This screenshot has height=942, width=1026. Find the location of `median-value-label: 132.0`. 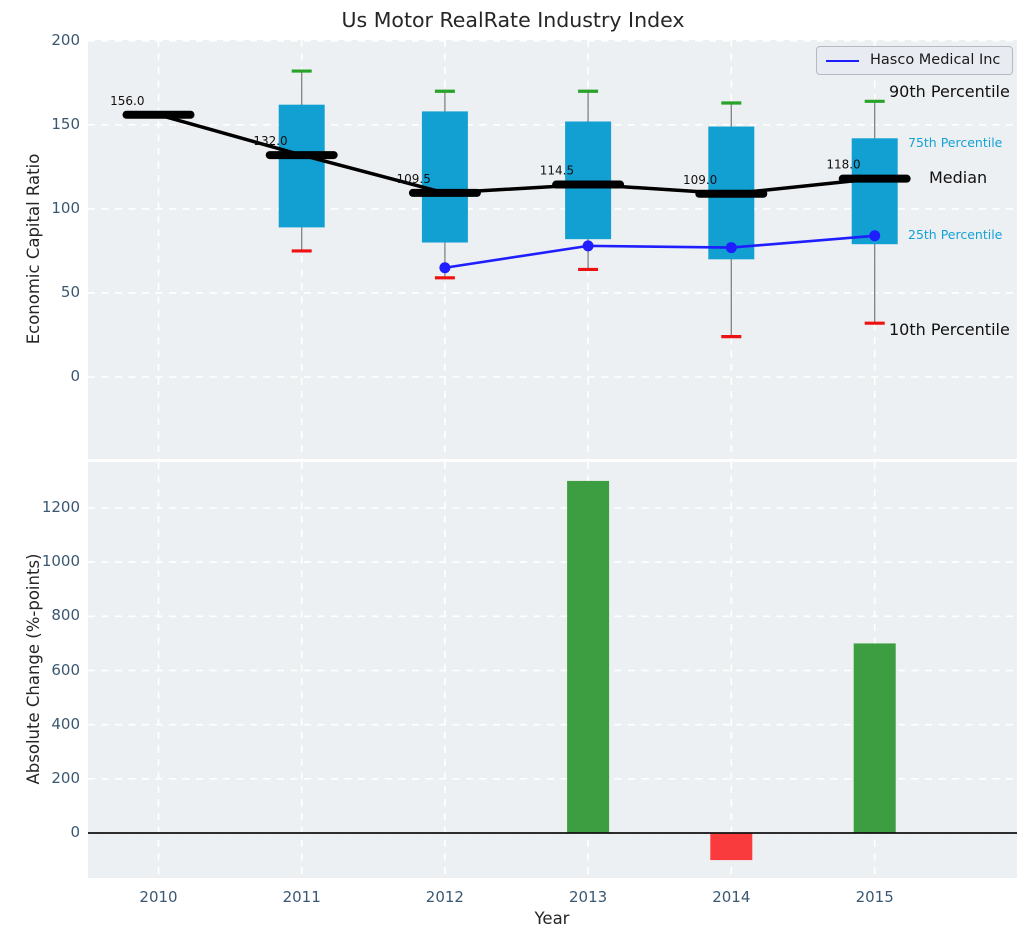

median-value-label: 132.0 is located at coordinates (270, 141).